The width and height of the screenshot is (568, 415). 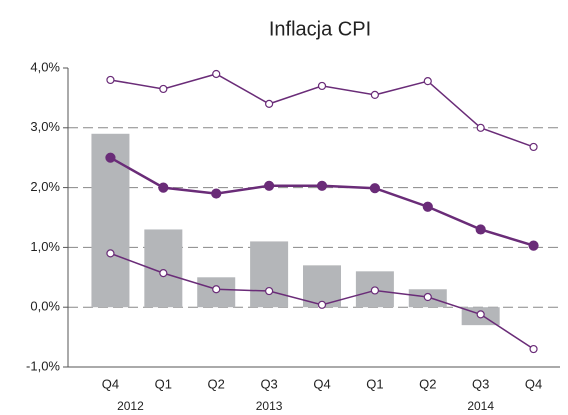 I want to click on y-tick-label: 2,0%, so click(x=45, y=186).